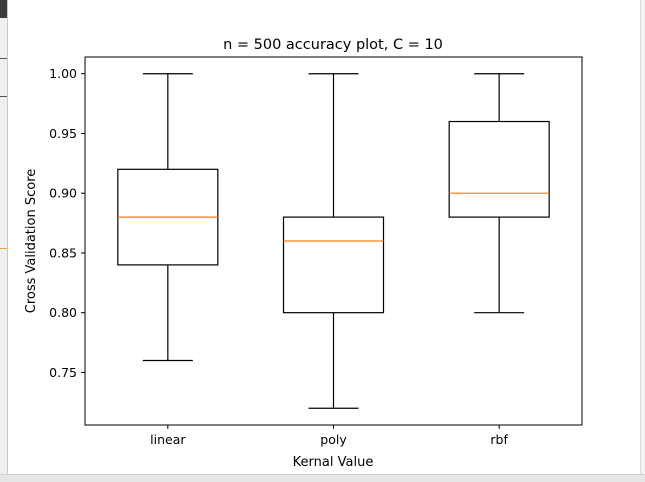  What do you see at coordinates (63, 193) in the screenshot?
I see `y-tick-label: 0.90` at bounding box center [63, 193].